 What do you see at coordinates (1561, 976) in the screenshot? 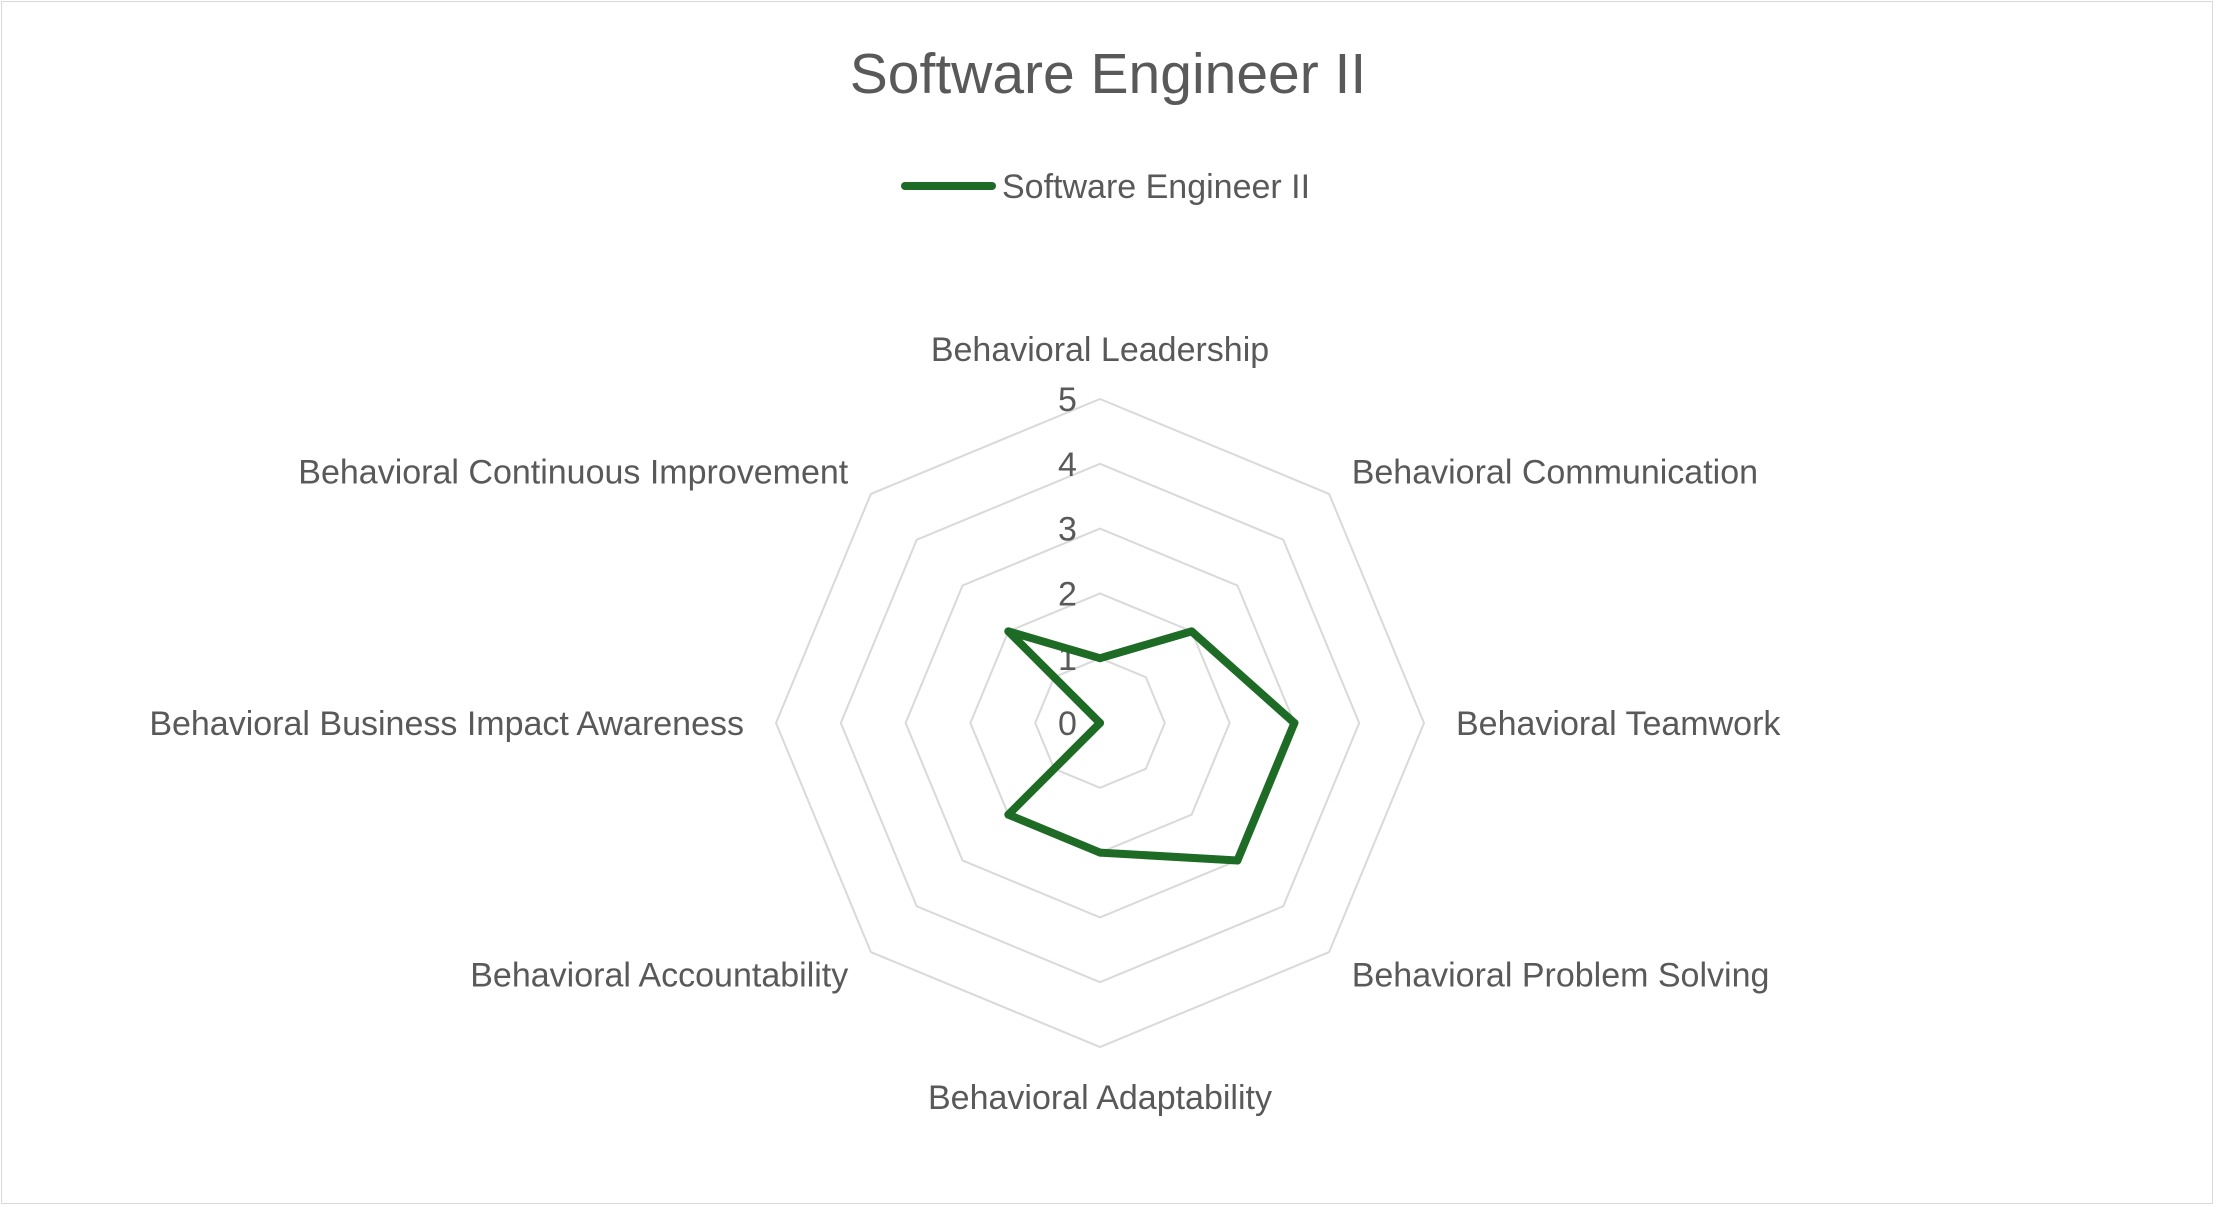
I see `category-label: Behavioral Problem Solving` at bounding box center [1561, 976].